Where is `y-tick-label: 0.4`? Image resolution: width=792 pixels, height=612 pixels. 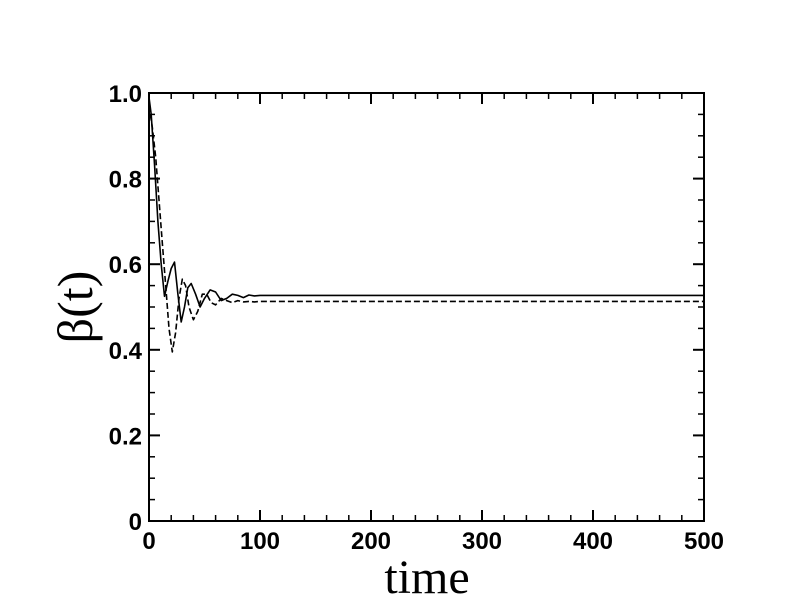 y-tick-label: 0.4 is located at coordinates (126, 351).